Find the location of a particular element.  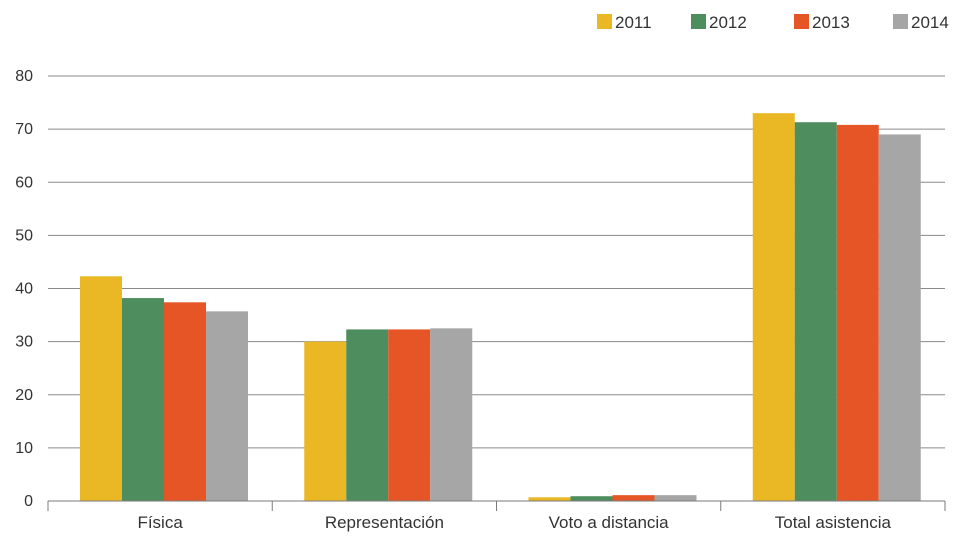

x-category-label: Física is located at coordinates (160, 522).